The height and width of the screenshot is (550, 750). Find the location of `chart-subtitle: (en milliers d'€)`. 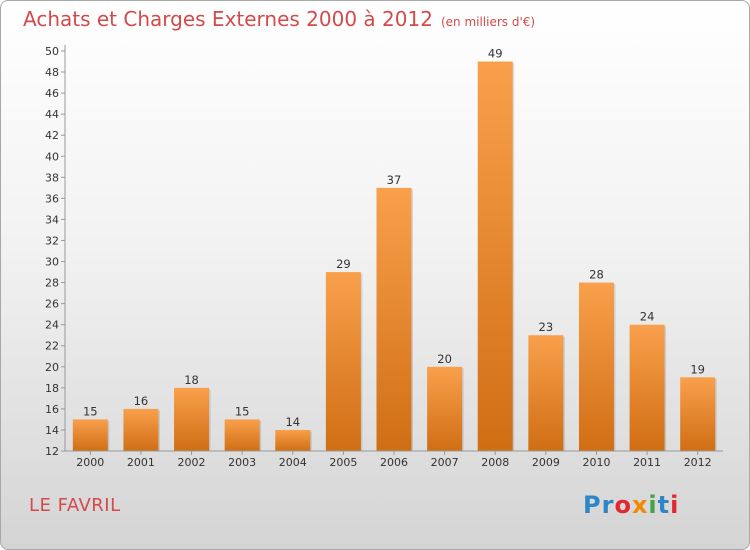

chart-subtitle: (en milliers d'€) is located at coordinates (488, 22).